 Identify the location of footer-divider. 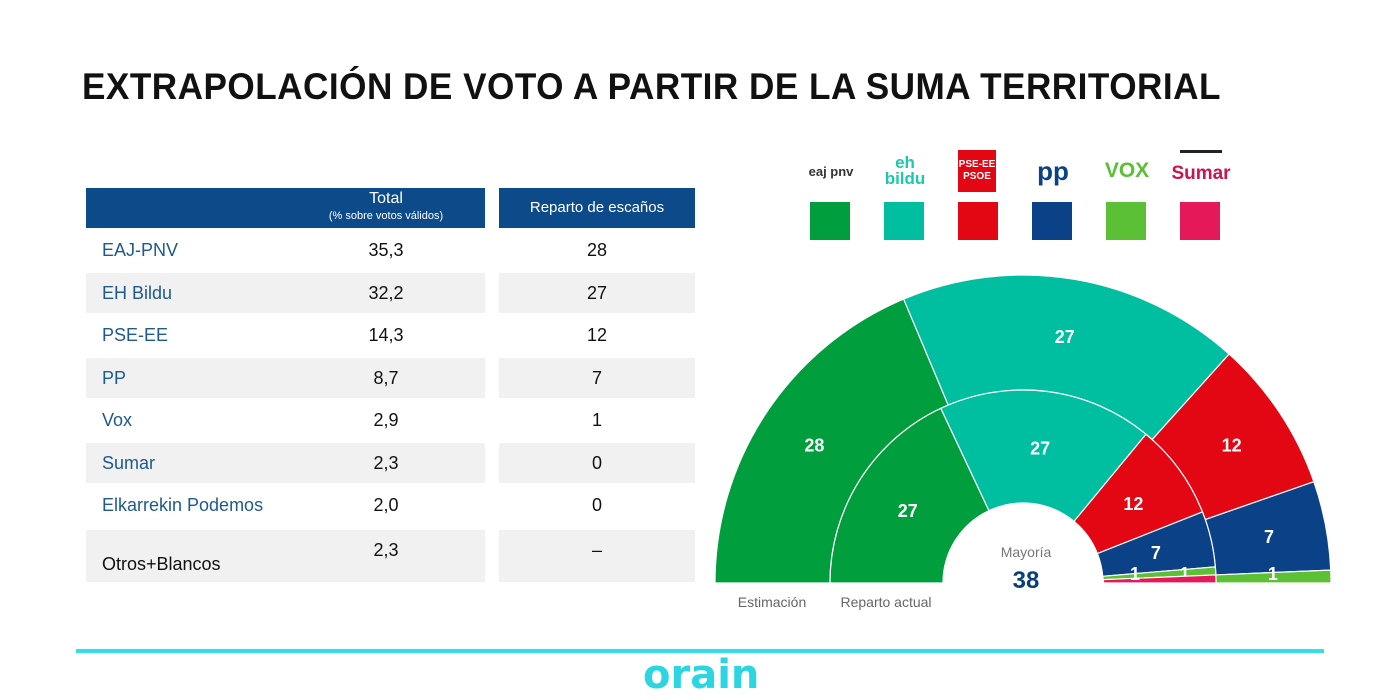
(700, 651).